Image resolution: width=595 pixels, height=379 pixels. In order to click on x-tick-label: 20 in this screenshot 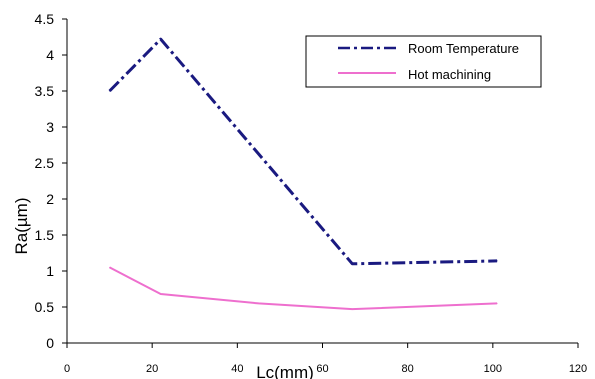, I will do `click(152, 369)`.